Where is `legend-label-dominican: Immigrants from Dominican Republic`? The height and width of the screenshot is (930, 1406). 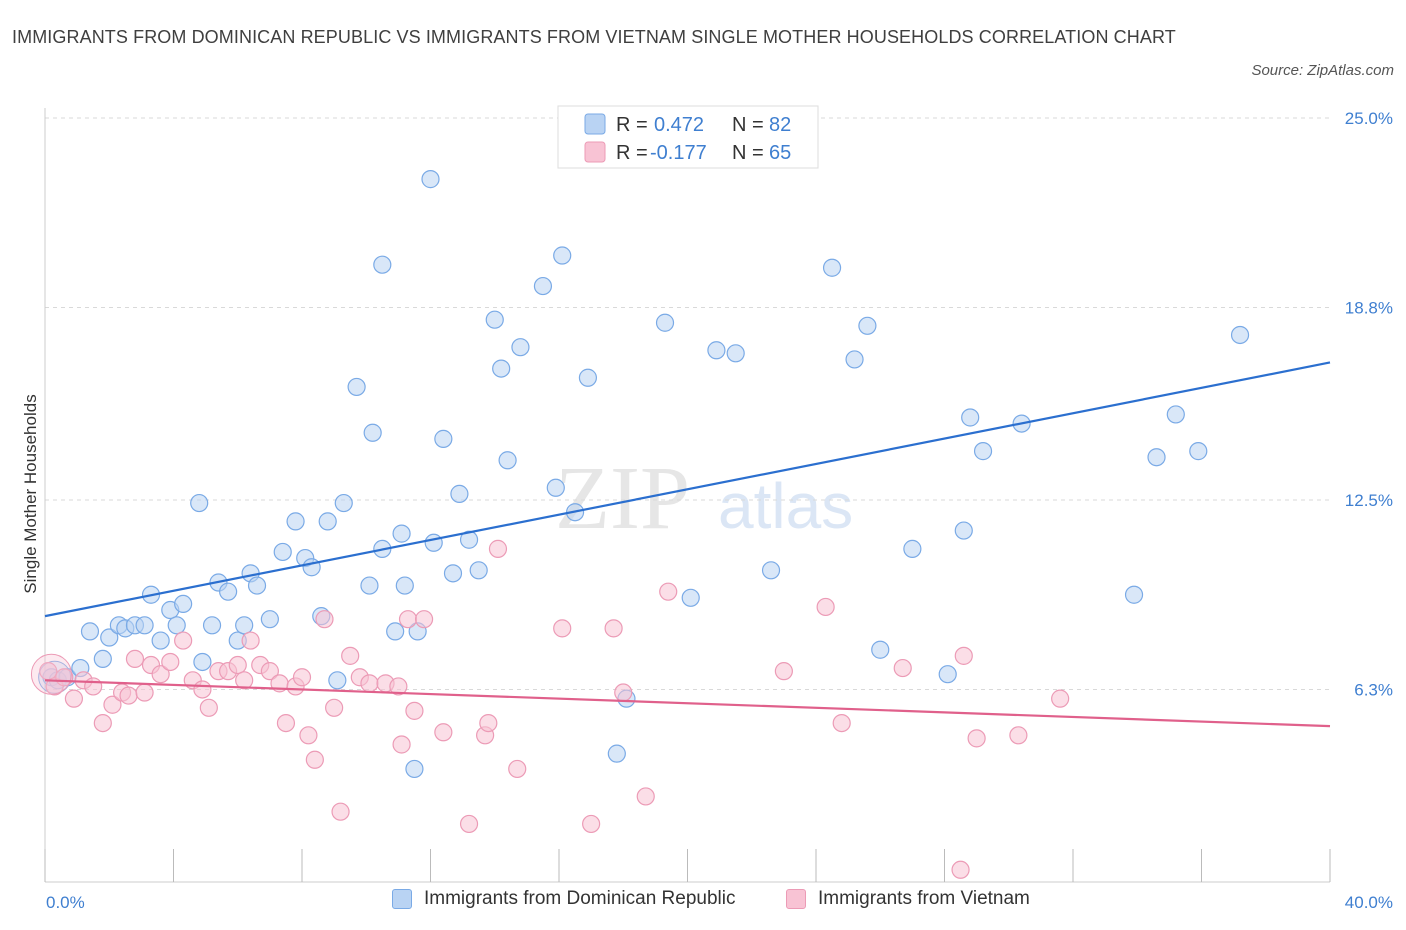 legend-label-dominican: Immigrants from Dominican Republic is located at coordinates (580, 898).